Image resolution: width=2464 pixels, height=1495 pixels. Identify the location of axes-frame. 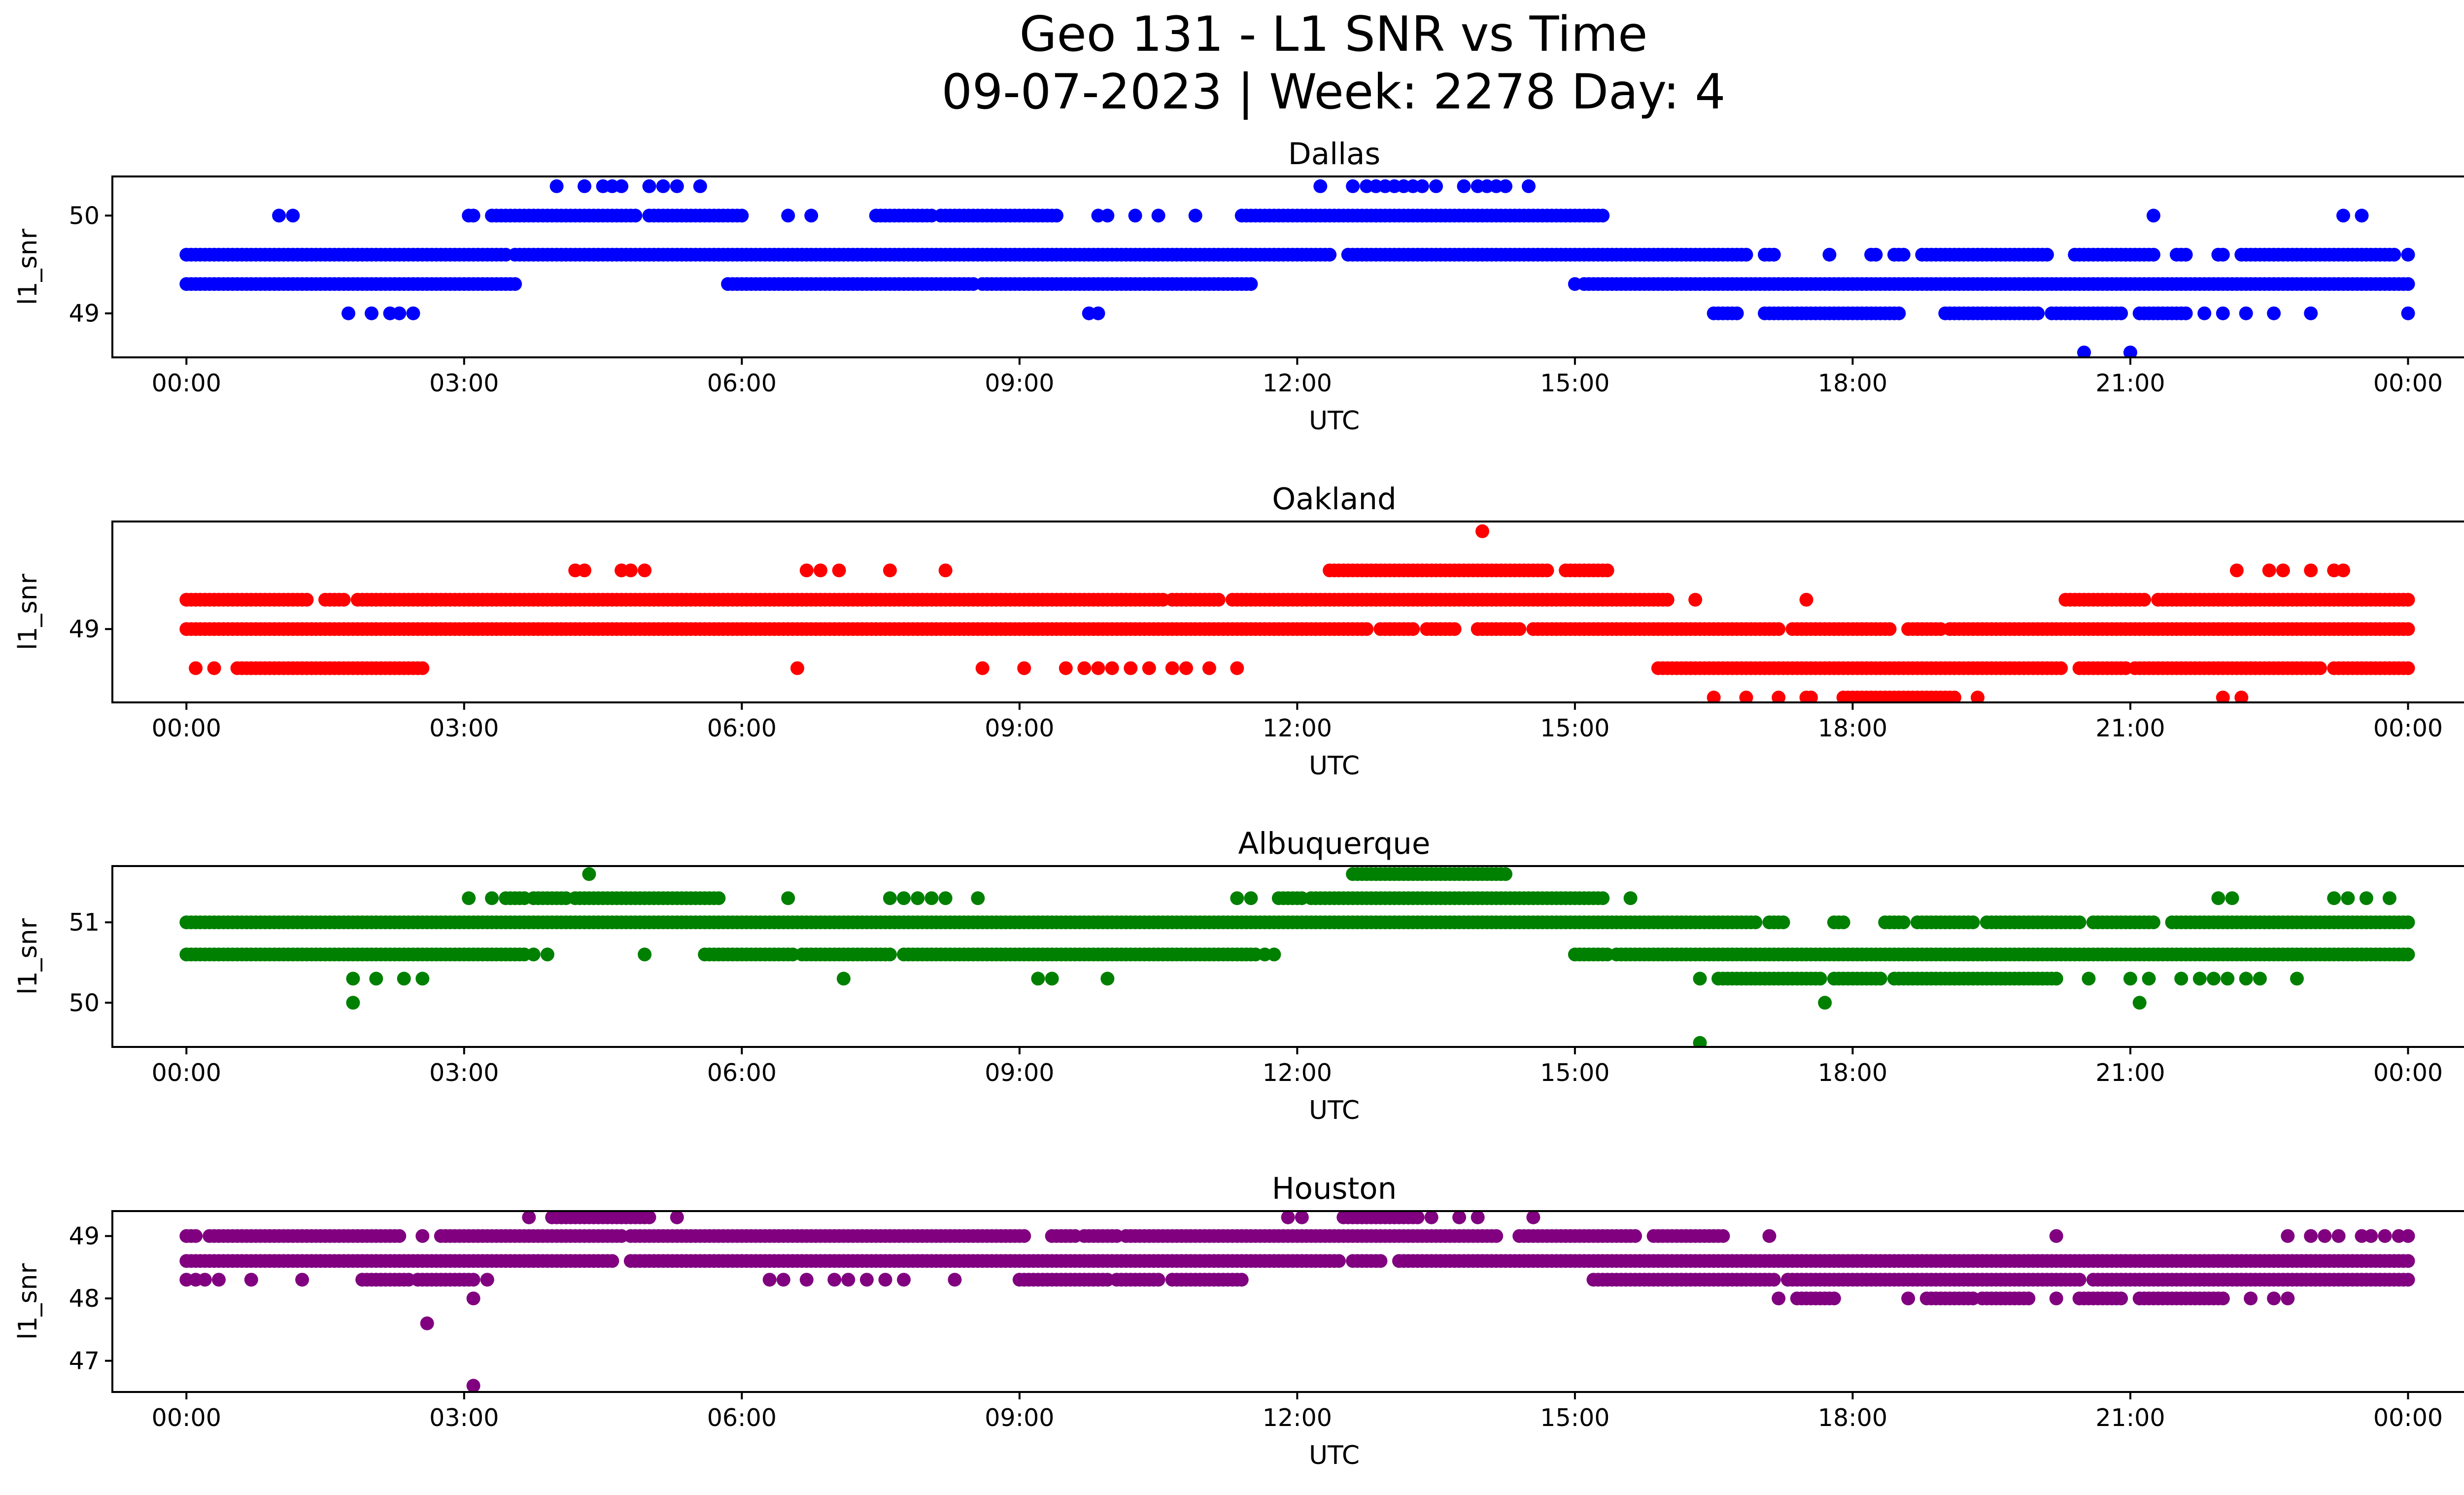
(1287, 266).